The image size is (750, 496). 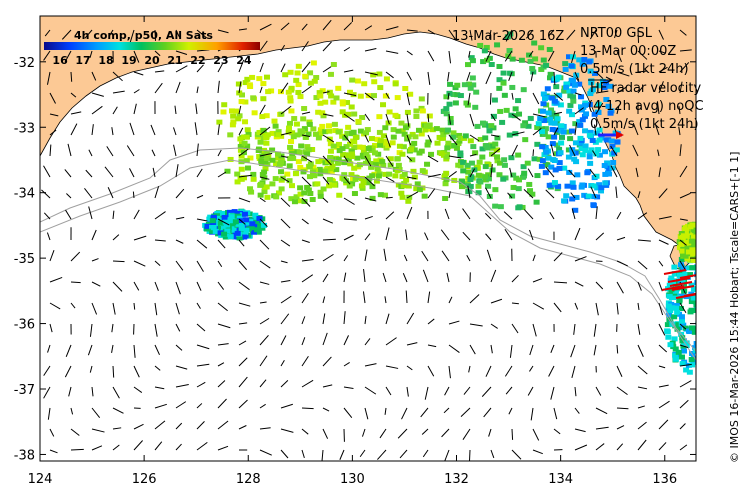 What do you see at coordinates (24, 128) in the screenshot?
I see `y-tick-label: -33` at bounding box center [24, 128].